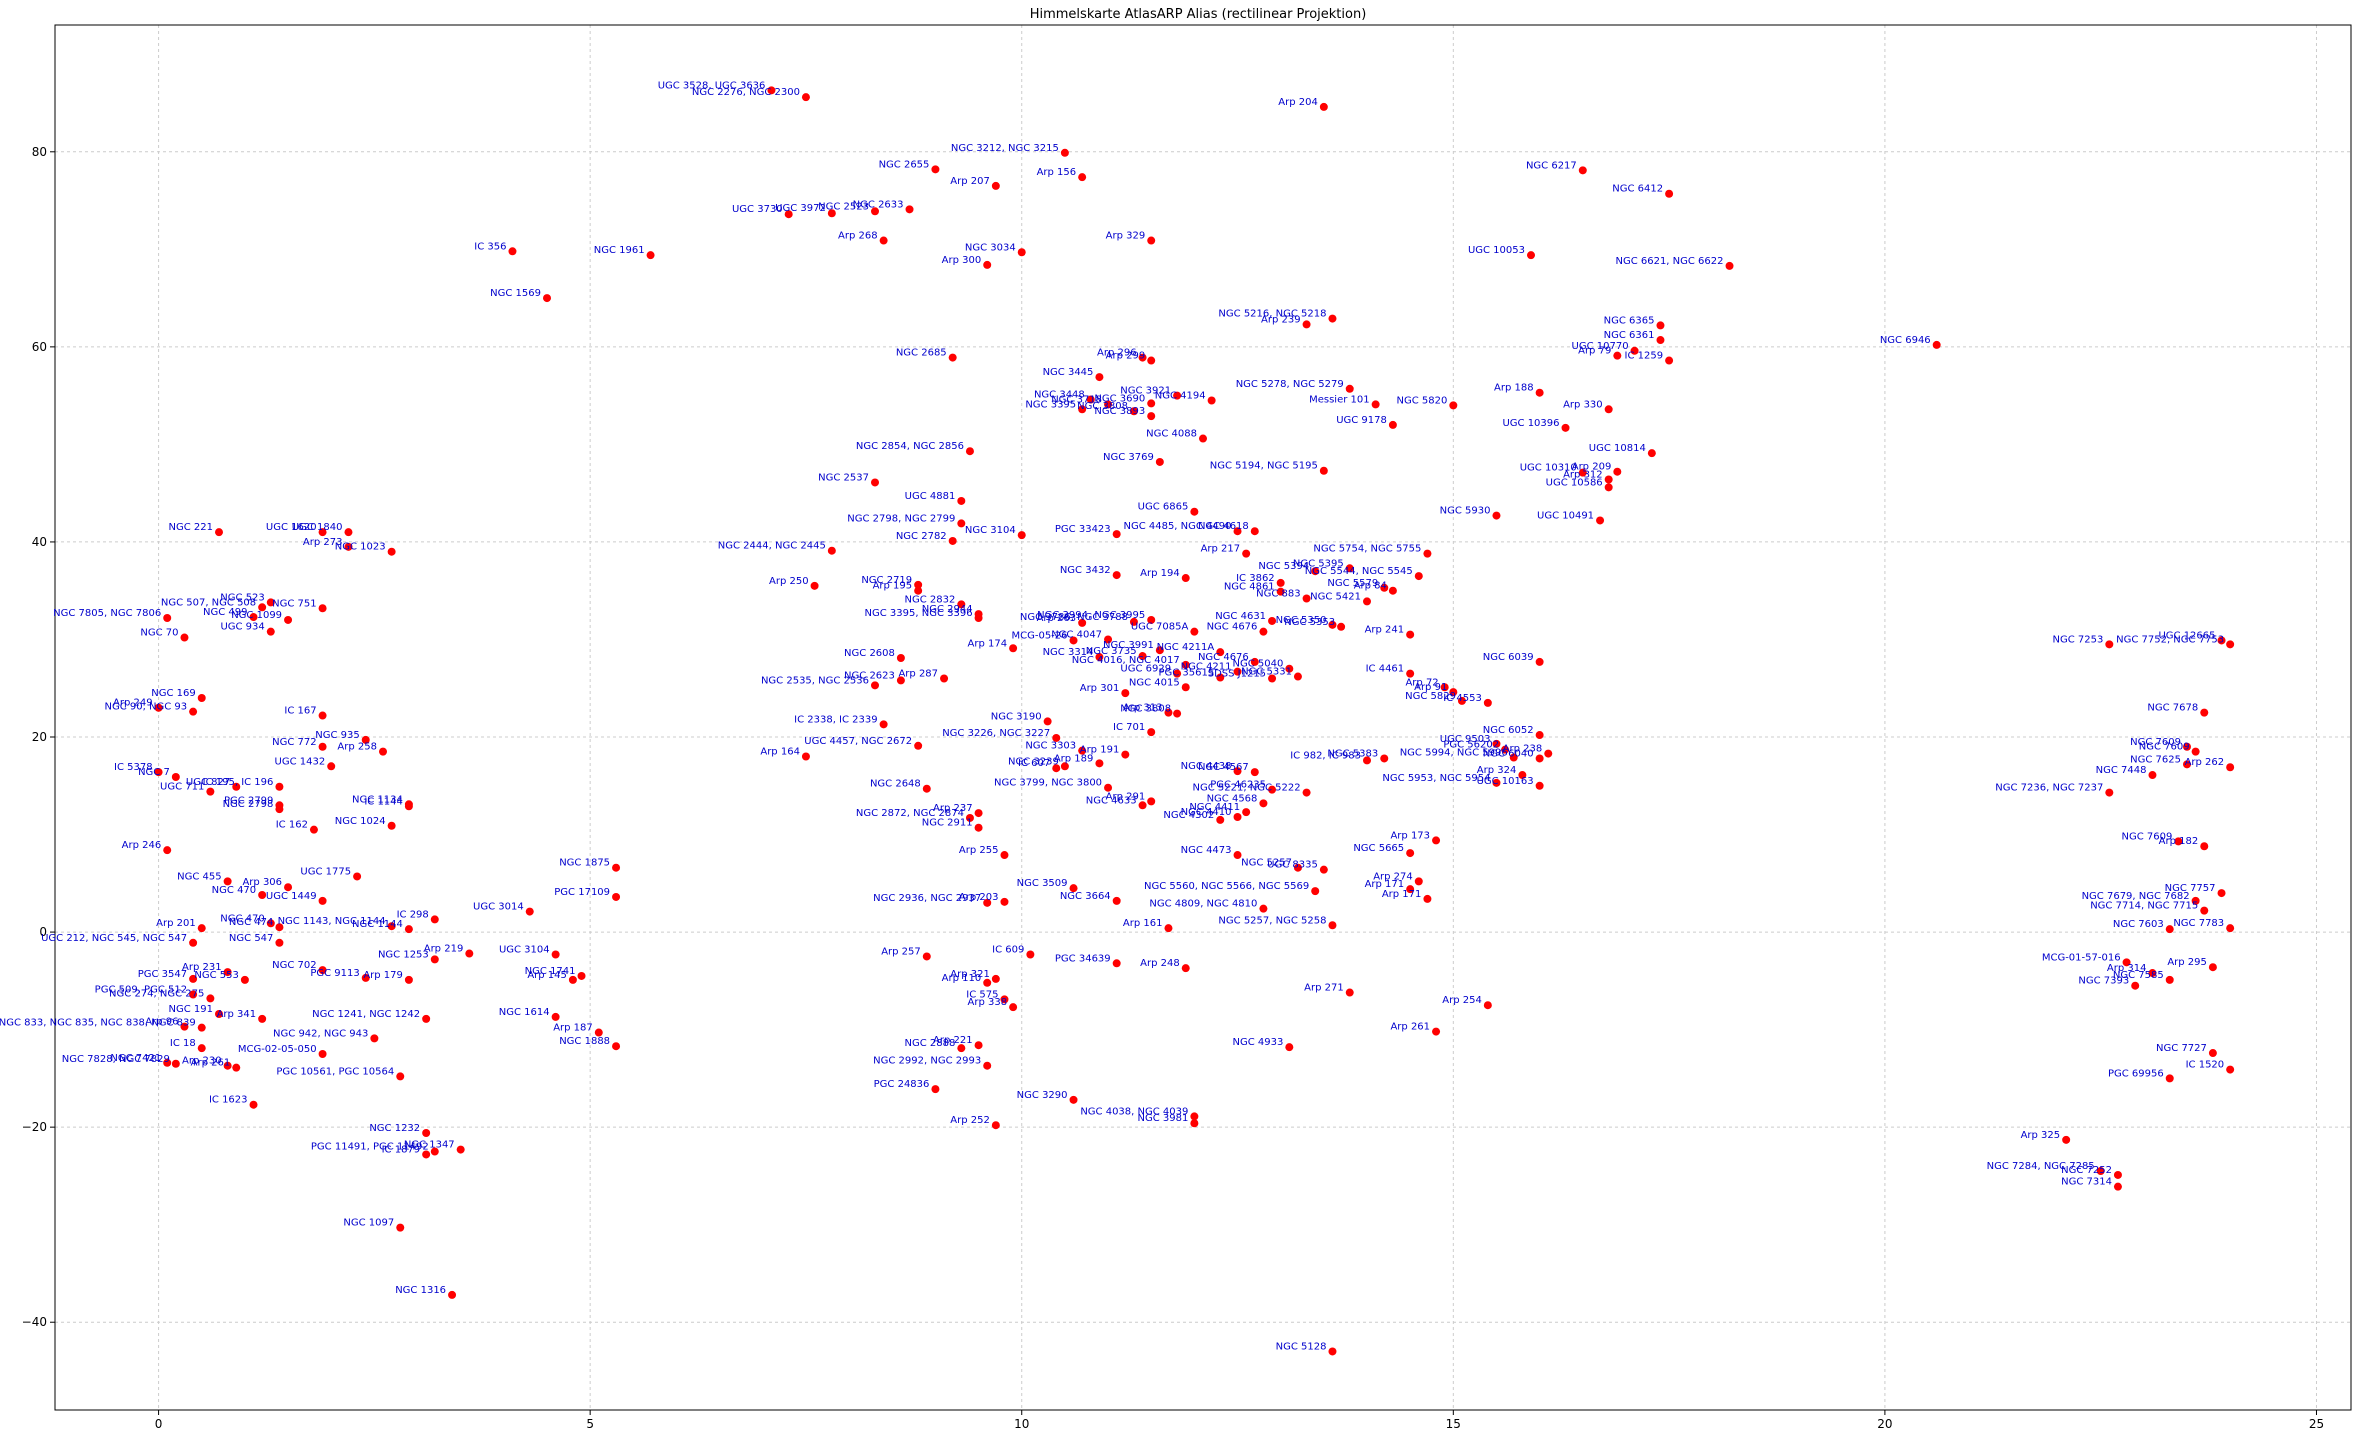  What do you see at coordinates (927, 898) in the screenshot?
I see `point-label: NGC 2936, NGC 2937` at bounding box center [927, 898].